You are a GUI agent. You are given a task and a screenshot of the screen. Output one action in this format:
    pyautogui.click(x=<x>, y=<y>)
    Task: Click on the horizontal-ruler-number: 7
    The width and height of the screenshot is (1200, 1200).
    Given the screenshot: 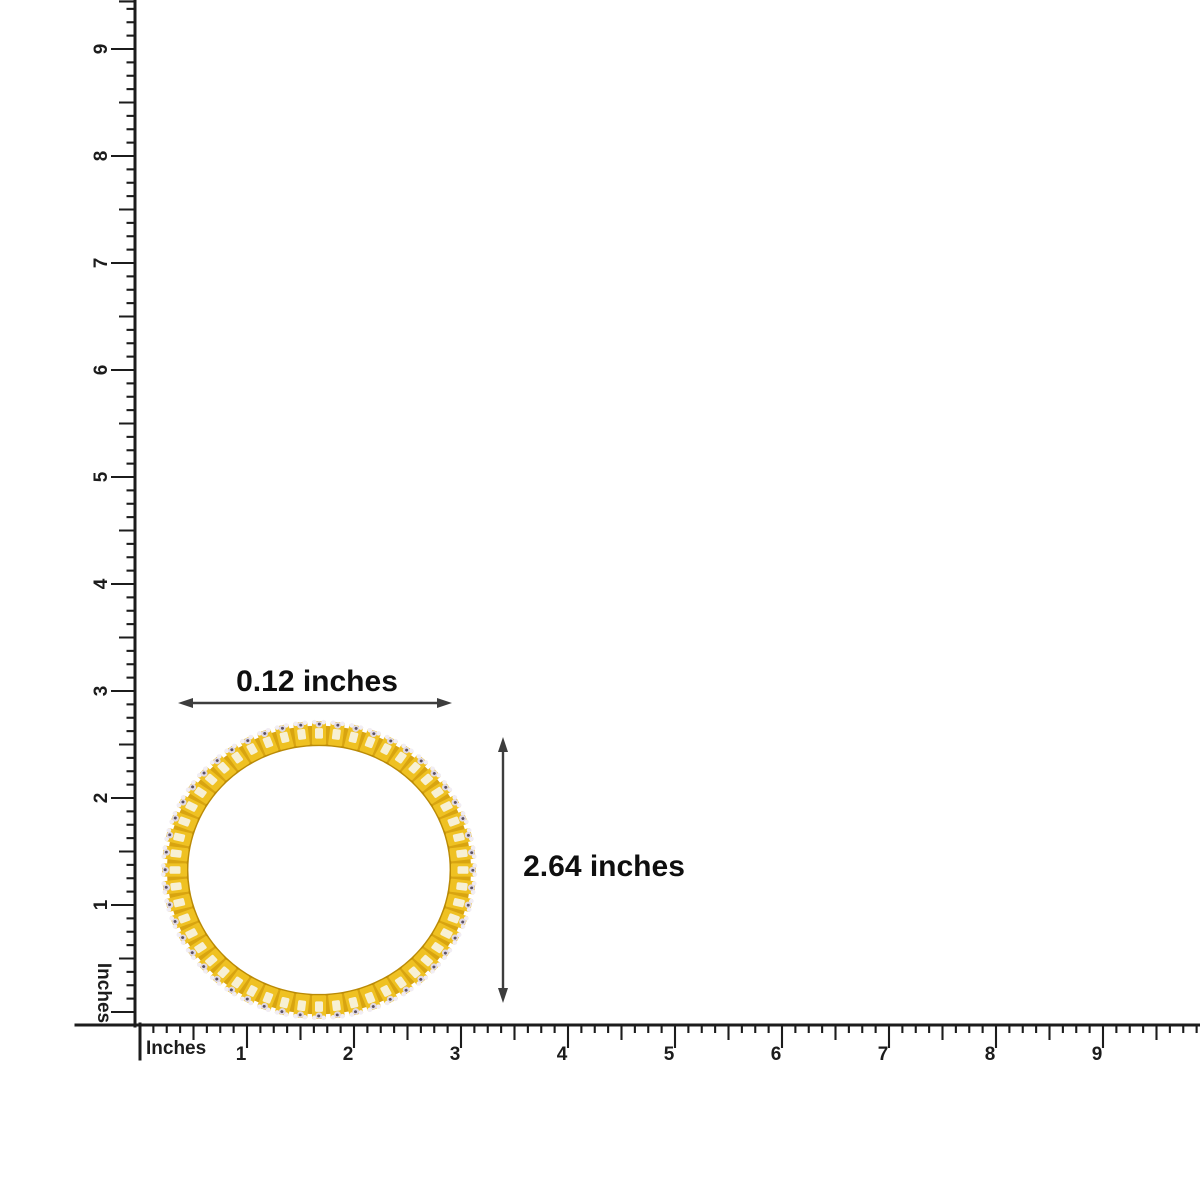 What is the action you would take?
    pyautogui.click(x=883, y=1054)
    